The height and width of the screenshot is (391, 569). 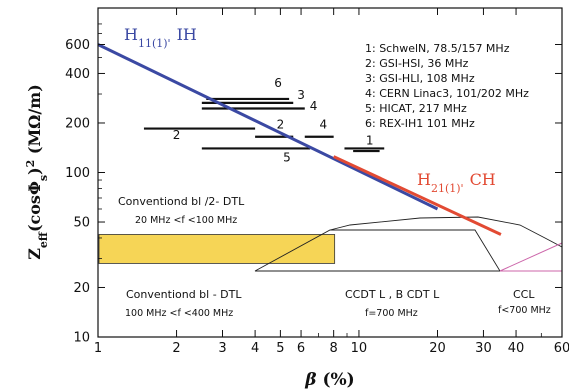 What do you see at coordinates (447, 93) in the screenshot?
I see `legend-entry: 4: CERN Linac3, 101/202 MHz` at bounding box center [447, 93].